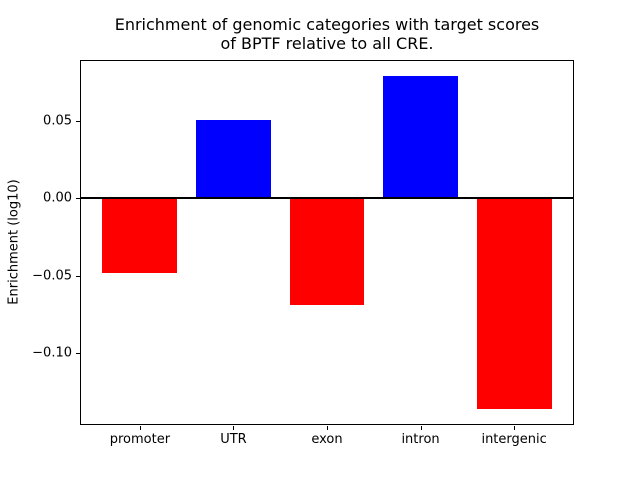  Describe the element at coordinates (420, 439) in the screenshot. I see `x-tick-label-intron: intron` at that location.